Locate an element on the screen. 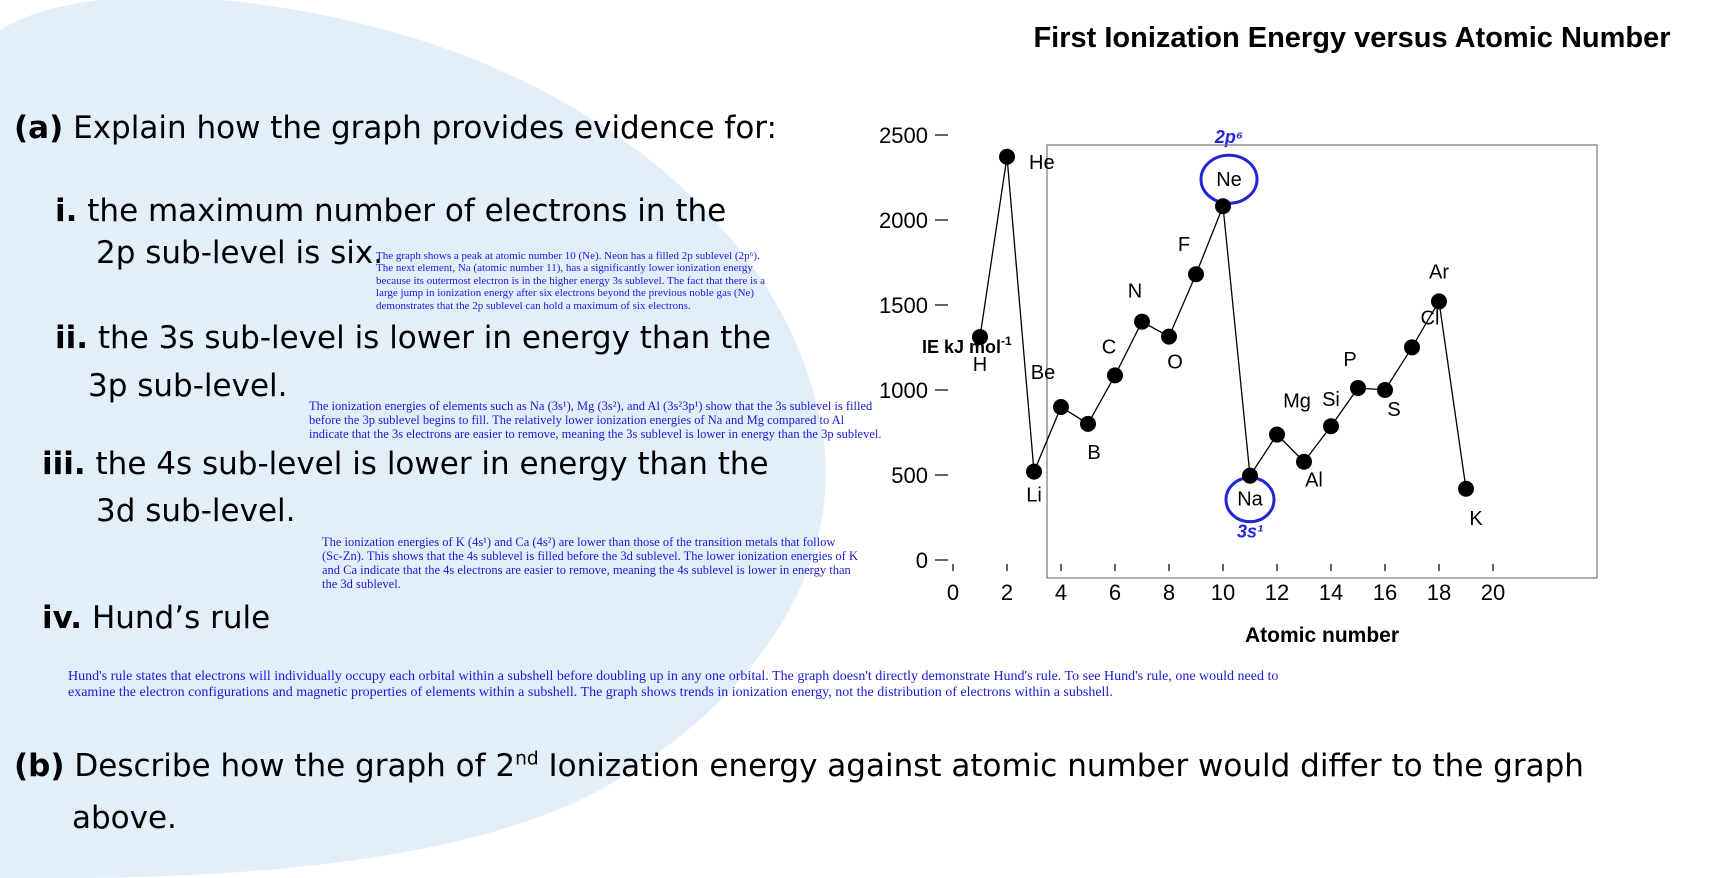 The image size is (1717, 878). data-point-li is located at coordinates (1034, 471).